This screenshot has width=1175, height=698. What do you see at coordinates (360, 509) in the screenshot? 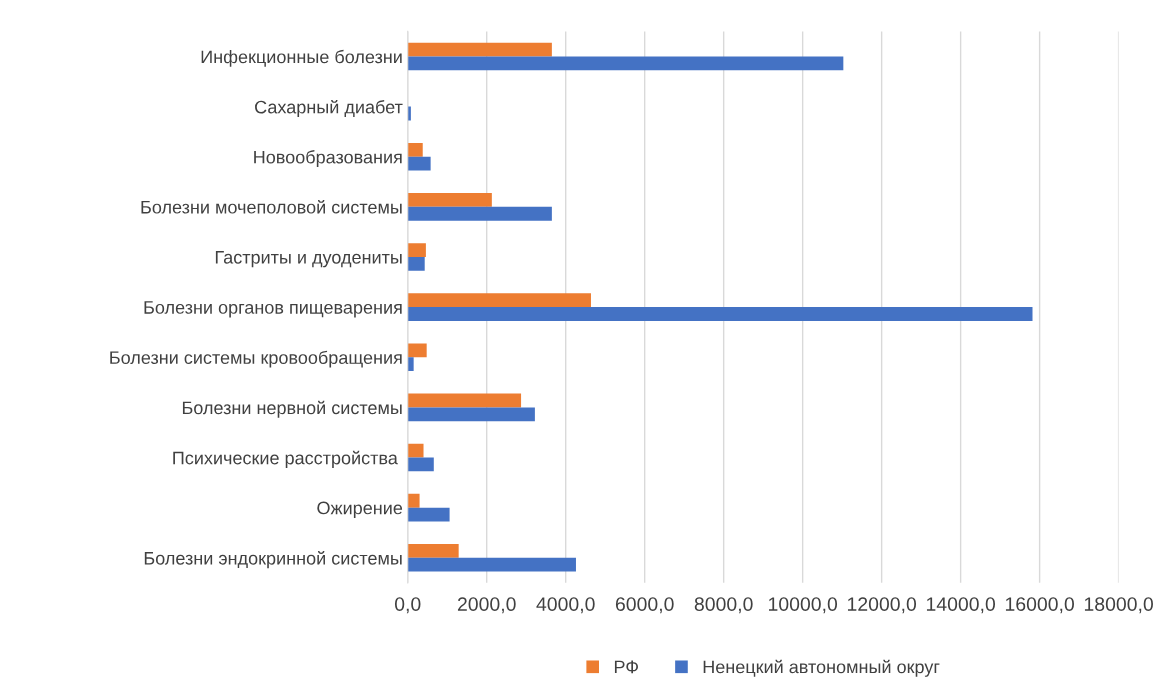
I see `y-tick-label: Ожирение` at bounding box center [360, 509].